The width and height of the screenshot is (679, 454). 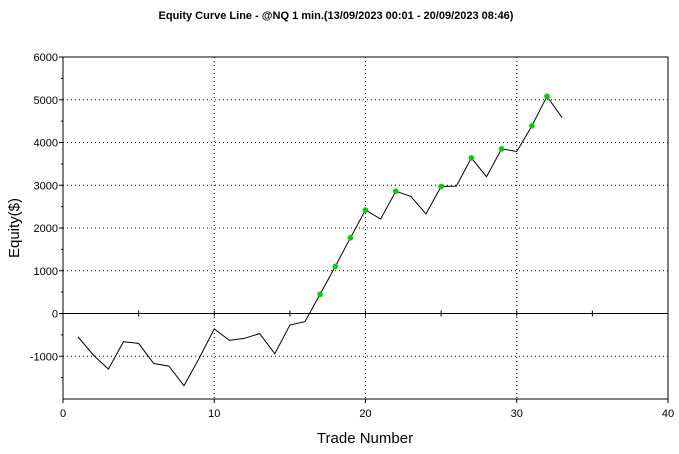 What do you see at coordinates (214, 414) in the screenshot?
I see `x-tick-label: 10` at bounding box center [214, 414].